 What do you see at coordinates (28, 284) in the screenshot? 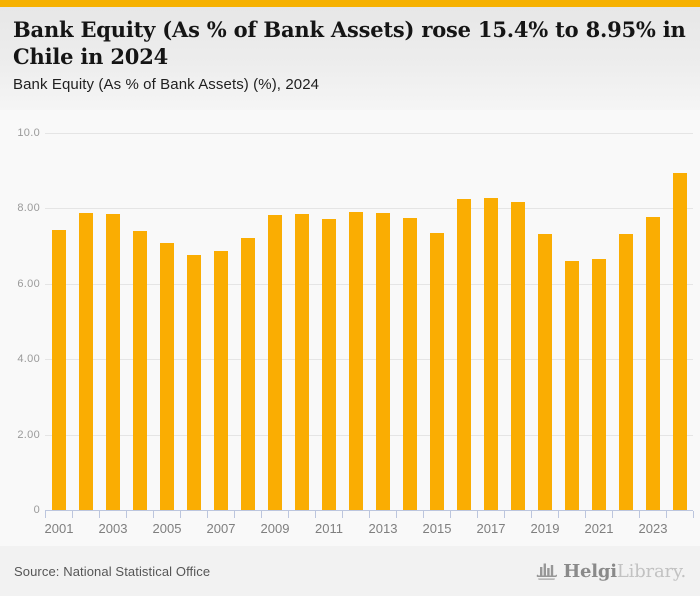
I see `y-axis-tick-label: 6.00` at bounding box center [28, 284].